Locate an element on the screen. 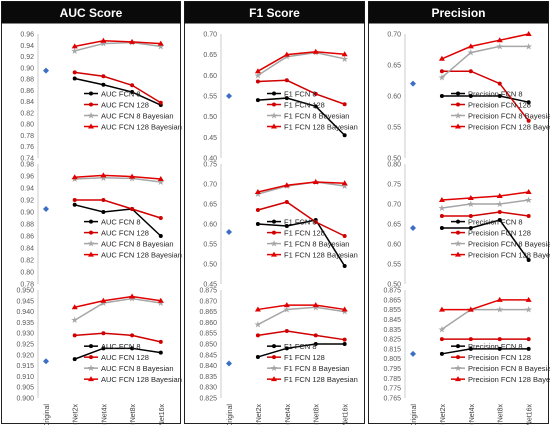 The height and width of the screenshot is (430, 550). y-tick-label: 0.900 is located at coordinates (25, 399).